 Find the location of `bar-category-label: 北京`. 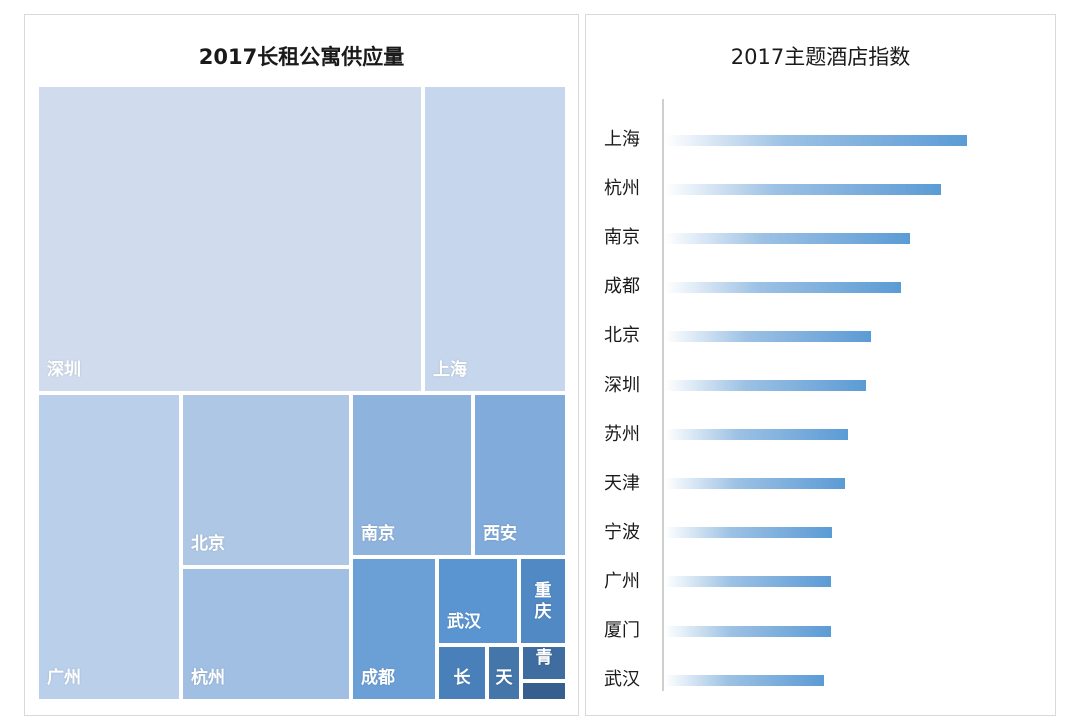

bar-category-label: 北京 is located at coordinates (622, 336).